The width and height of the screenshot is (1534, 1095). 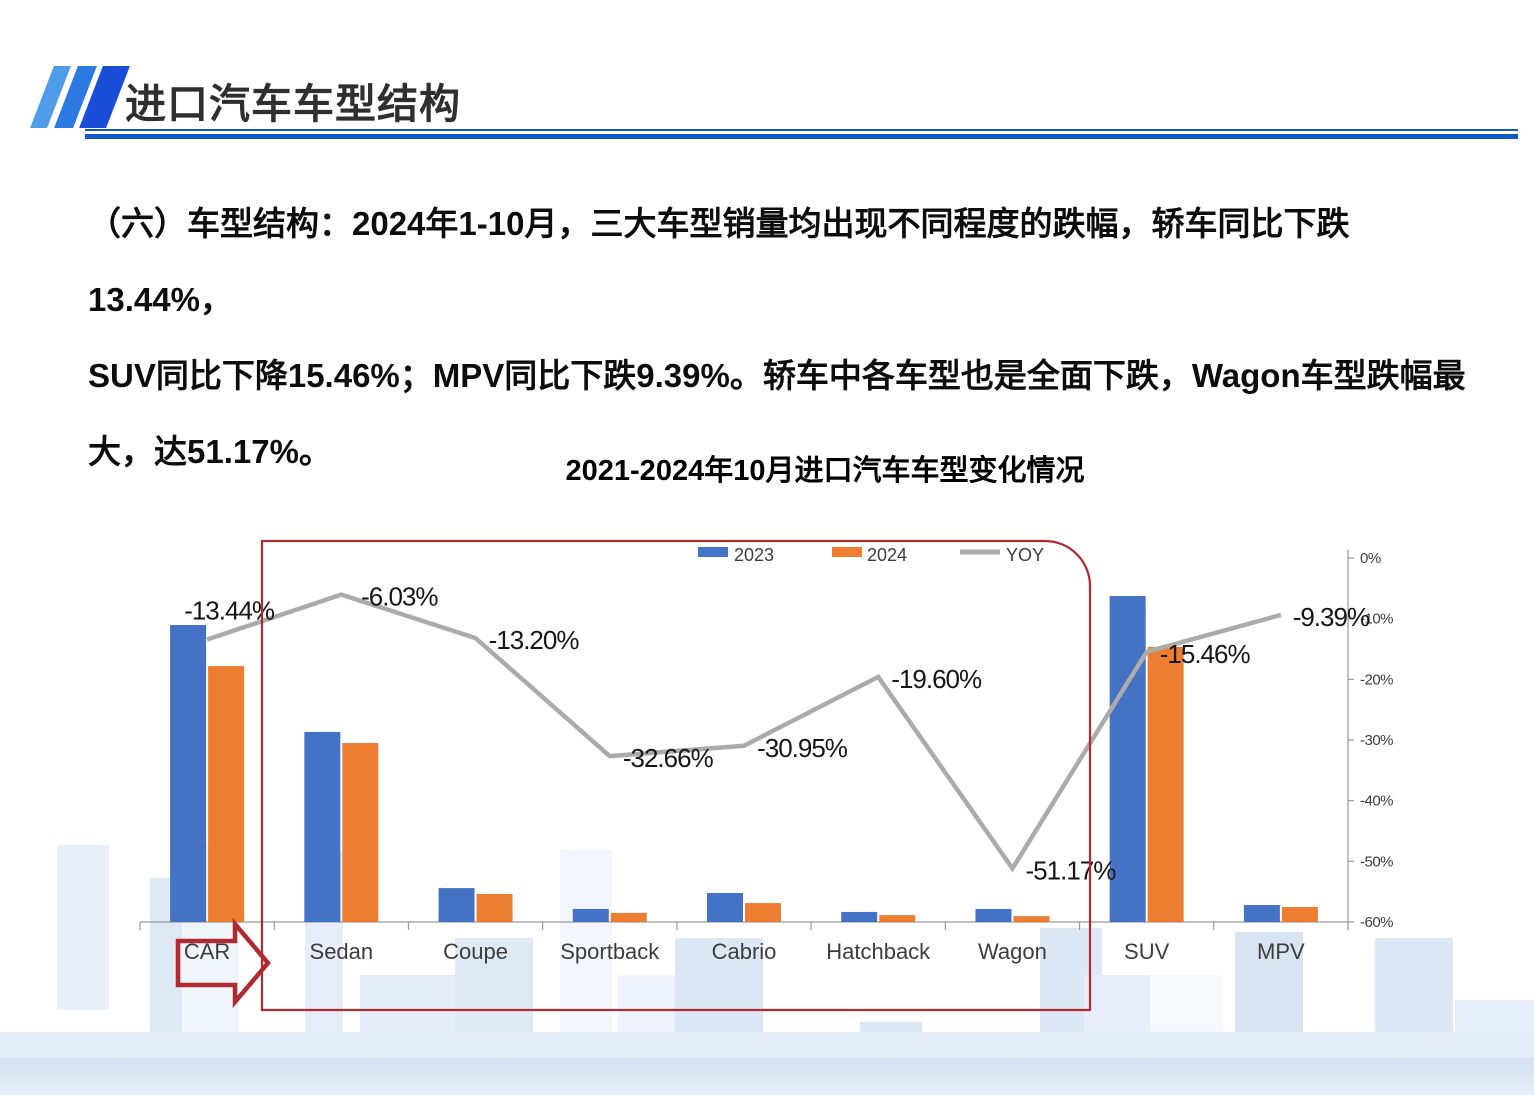 I want to click on yoy-data-label: -13.44%, so click(x=229, y=611).